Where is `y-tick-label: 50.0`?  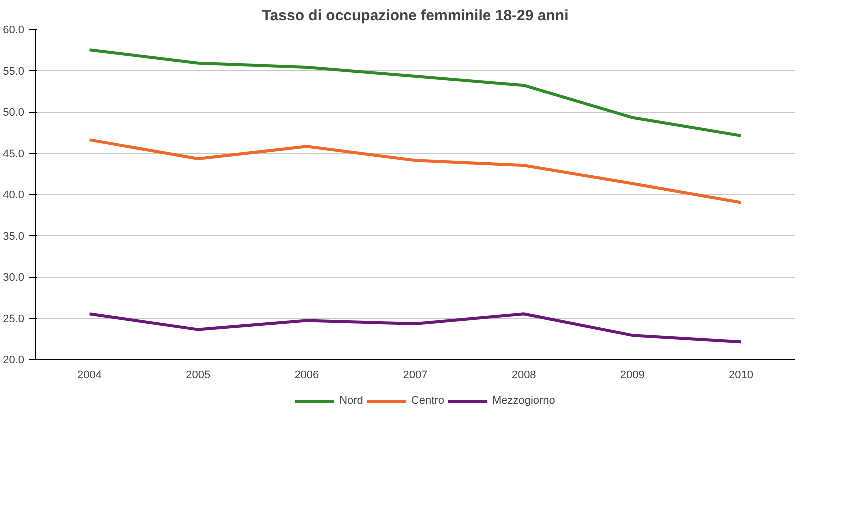
y-tick-label: 50.0 is located at coordinates (14, 113).